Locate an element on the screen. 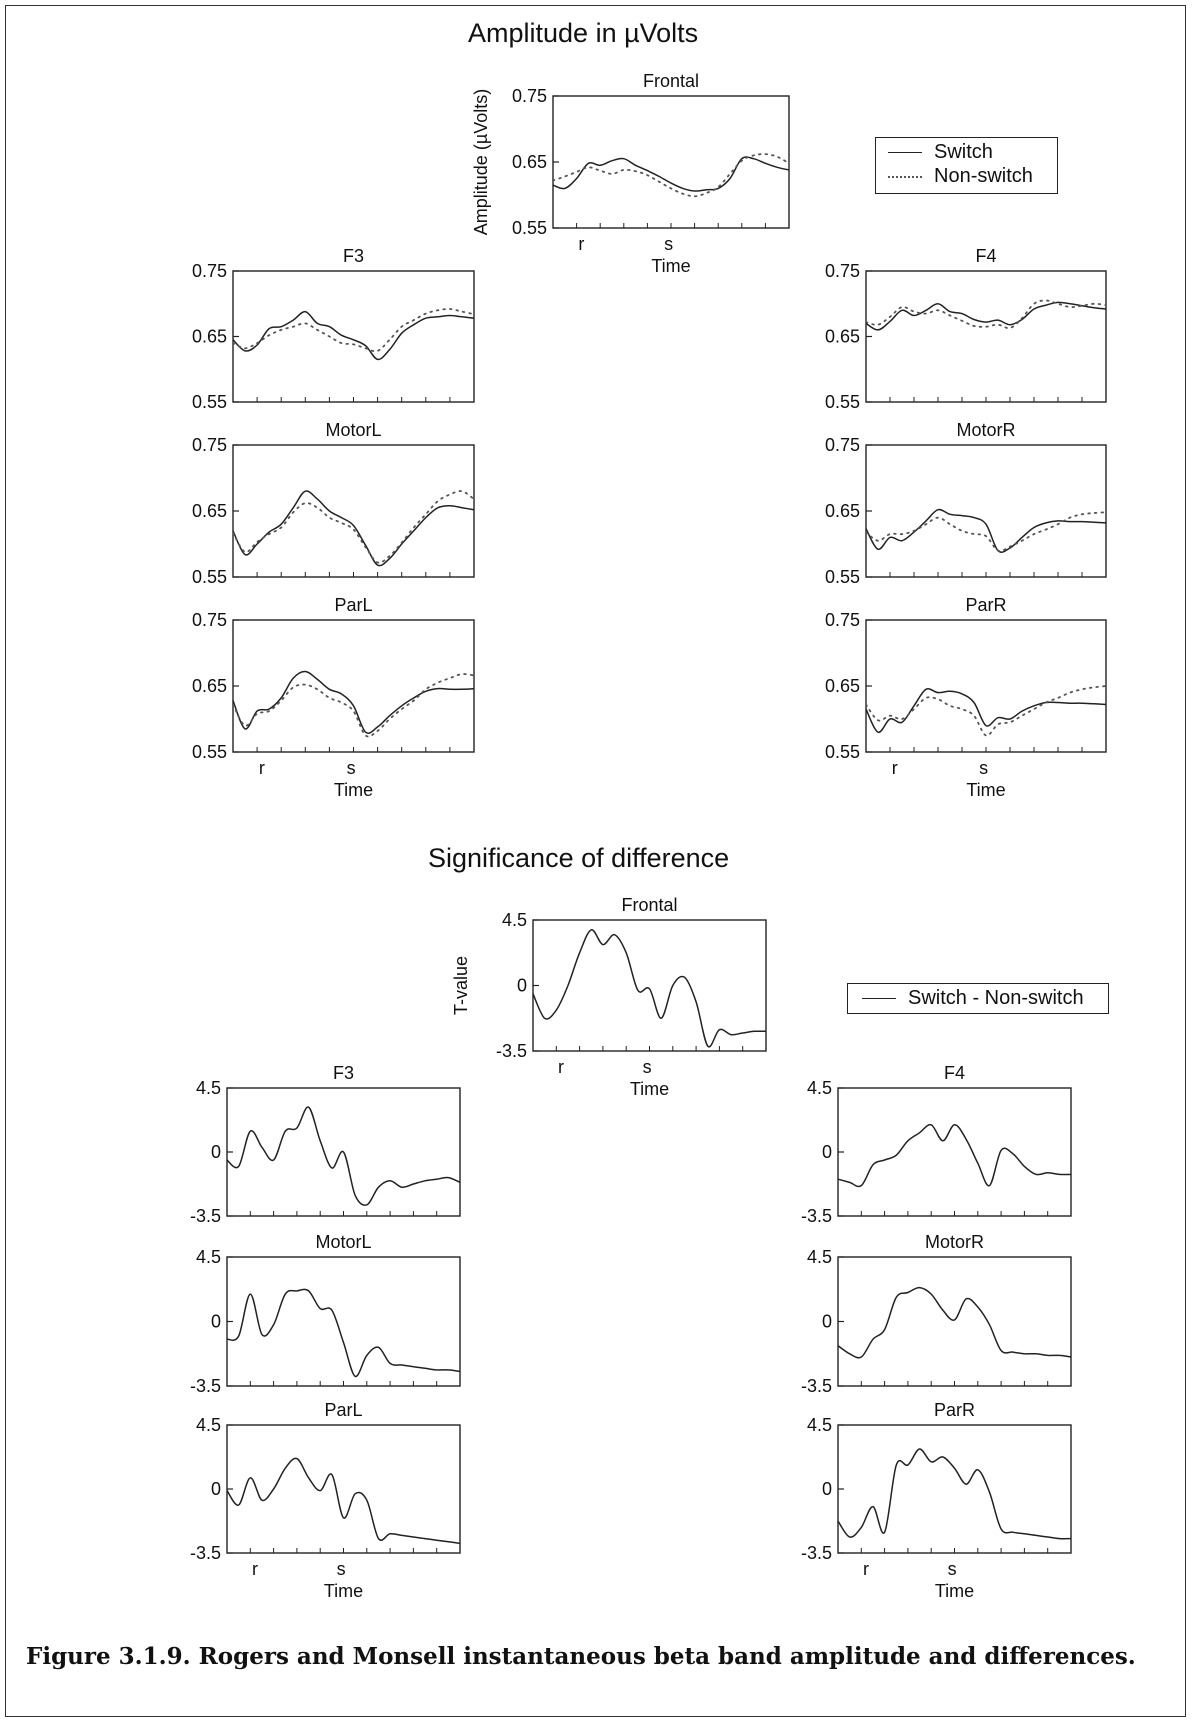 Image resolution: width=1193 pixels, height=1724 pixels. chart-panel-amp-f4: F4 0.75 0.65 0.55 is located at coordinates (966, 329).